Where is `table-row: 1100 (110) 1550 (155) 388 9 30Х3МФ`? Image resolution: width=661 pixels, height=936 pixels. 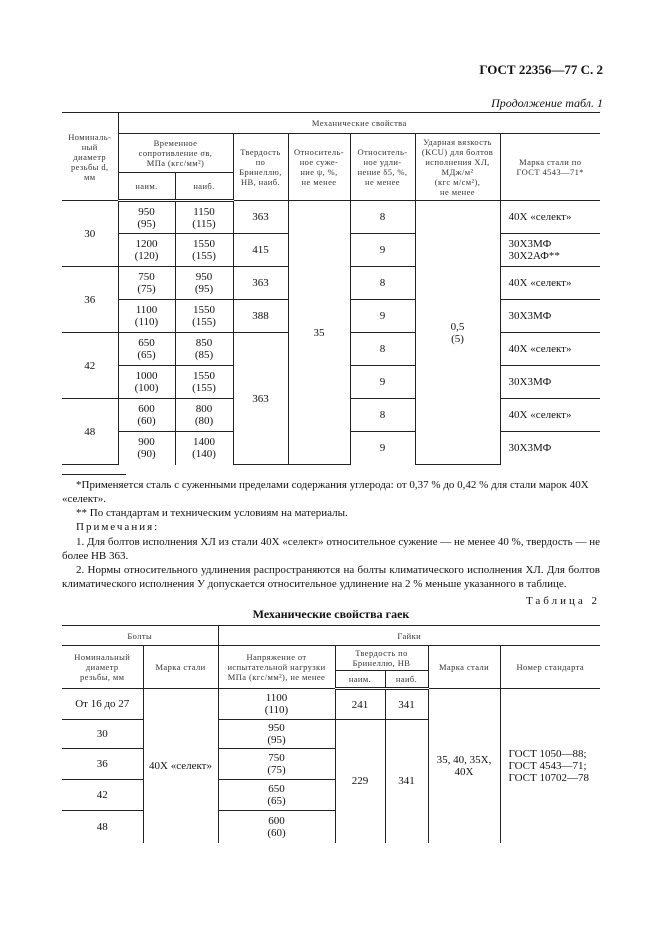
table-row: 1100 (110) 1550 (155) 388 9 30Х3МФ is located at coordinates (331, 316).